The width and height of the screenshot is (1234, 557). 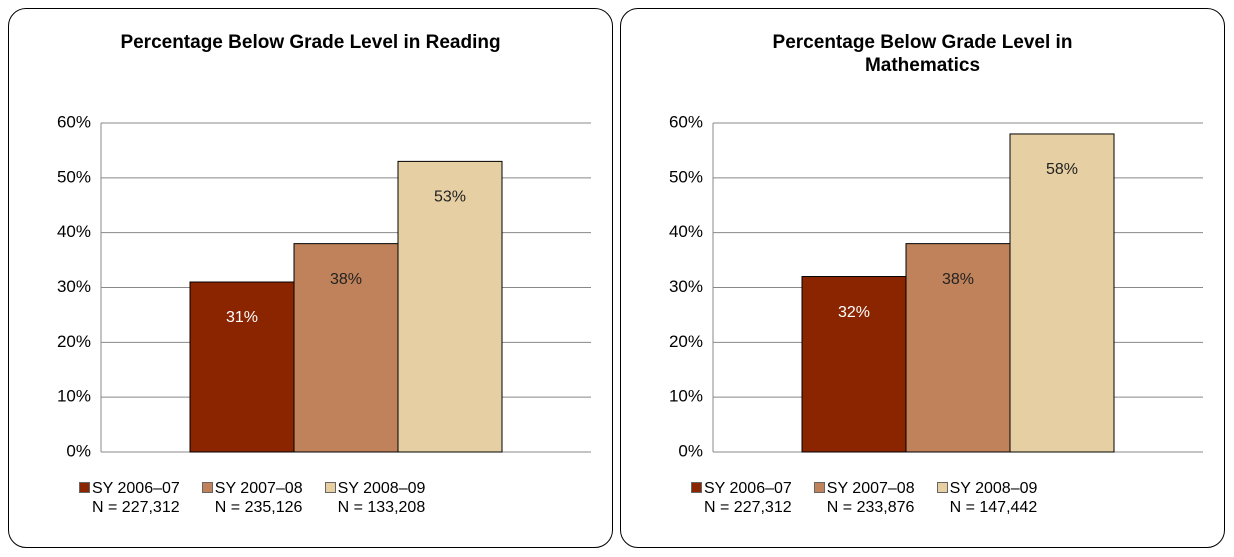 What do you see at coordinates (854, 312) in the screenshot?
I see `data-label: 32%` at bounding box center [854, 312].